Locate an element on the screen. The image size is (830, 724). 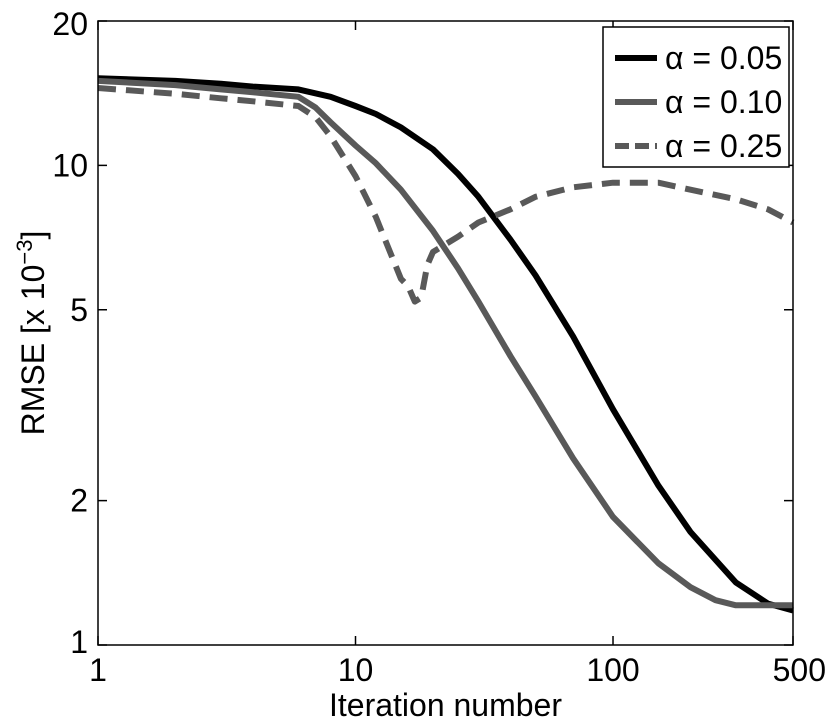
legend-label-2: α = 0.10 is located at coordinates (723, 102).